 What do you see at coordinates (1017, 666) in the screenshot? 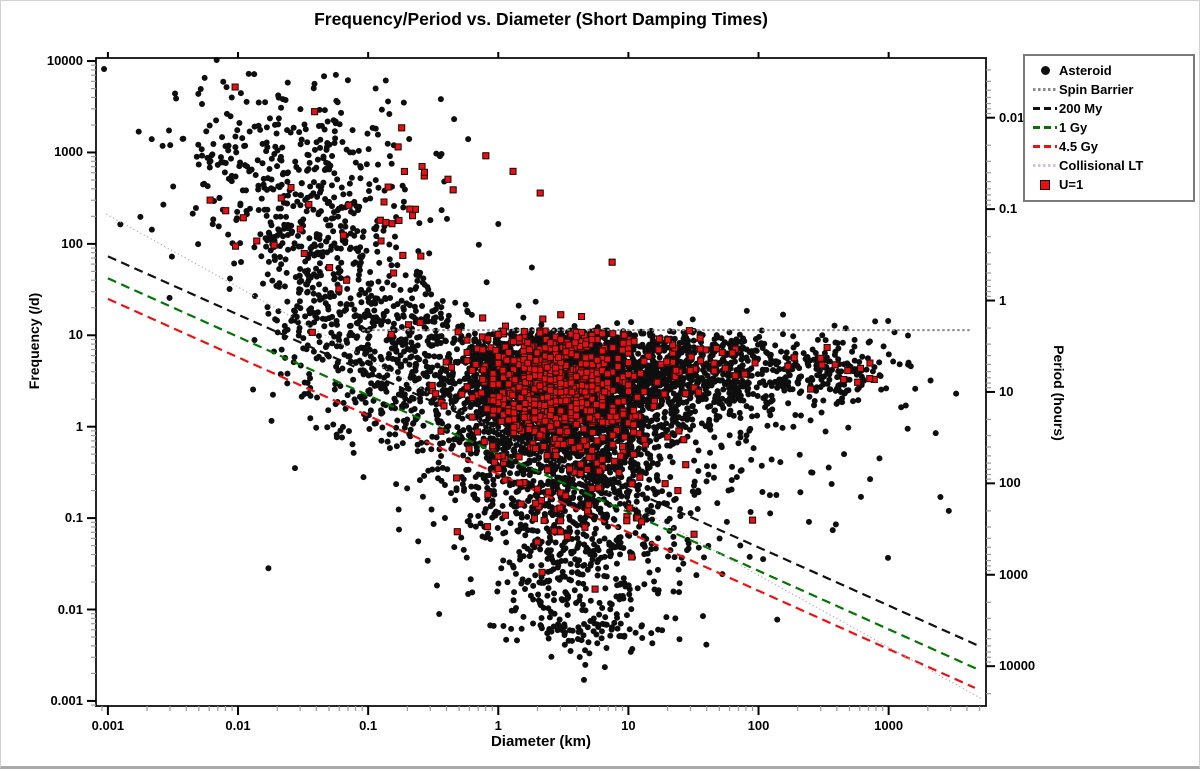
I see `y-right-tick-label: 10000` at bounding box center [1017, 666].